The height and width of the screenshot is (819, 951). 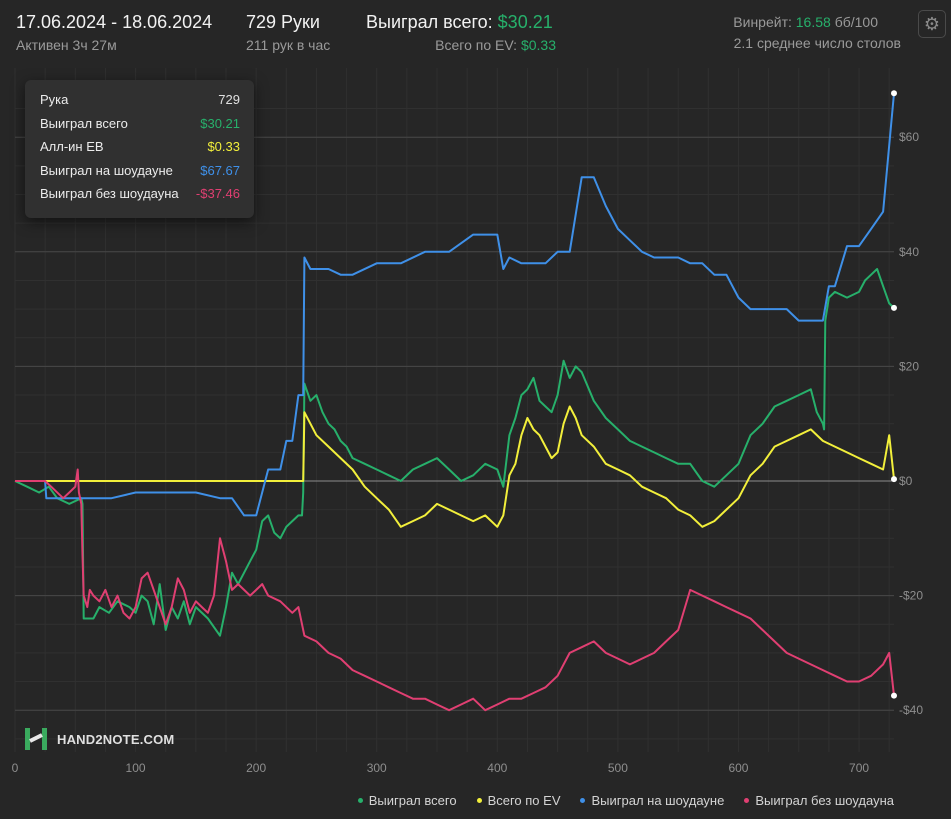 What do you see at coordinates (738, 768) in the screenshot?
I see `x-tick-label: 600` at bounding box center [738, 768].